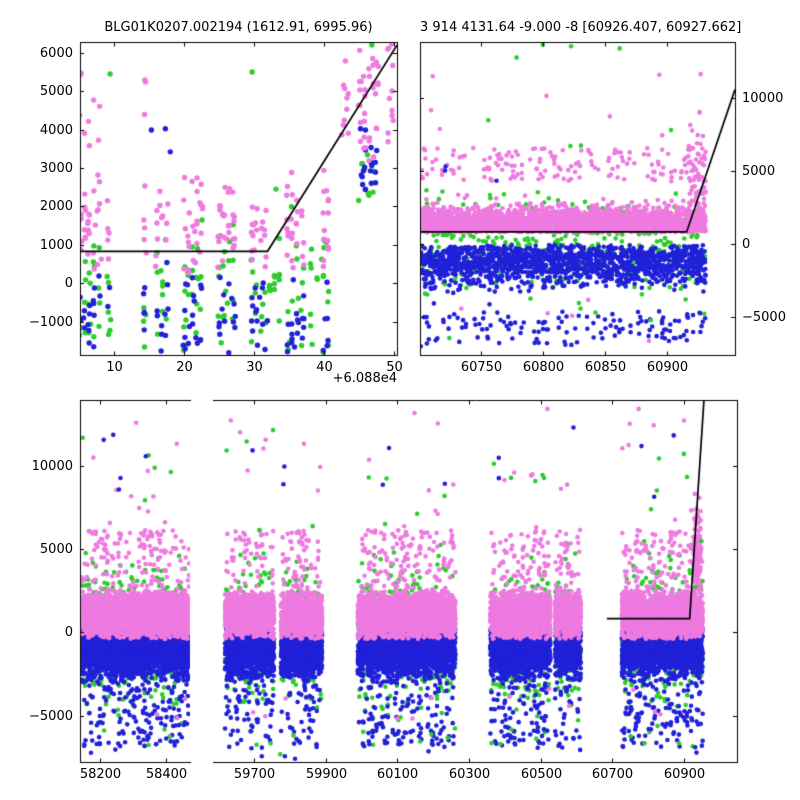 This screenshot has width=800, height=800. I want to click on panel-title-left: BLG01K0207.002194 (1612.91, 6995.96), so click(238, 27).